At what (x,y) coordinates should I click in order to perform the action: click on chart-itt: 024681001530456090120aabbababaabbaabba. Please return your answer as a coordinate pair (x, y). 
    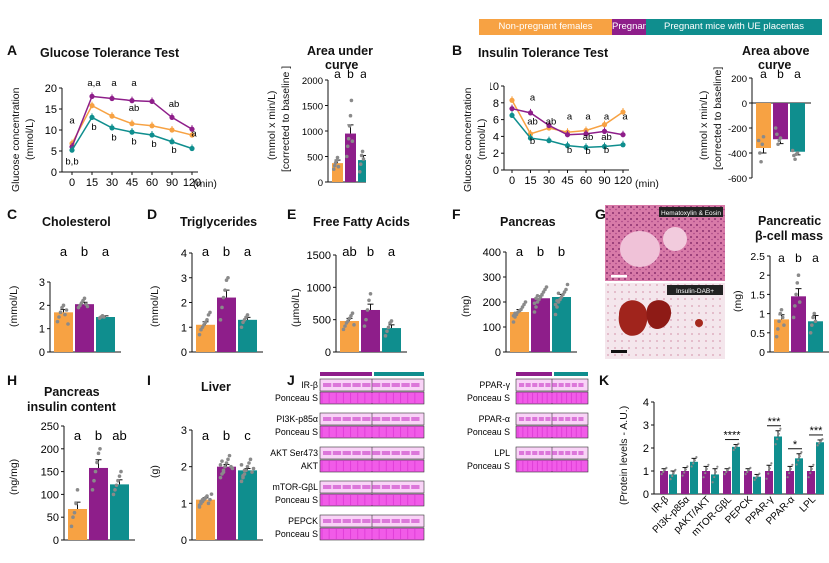
    Looking at the image, I should click on (561, 134).